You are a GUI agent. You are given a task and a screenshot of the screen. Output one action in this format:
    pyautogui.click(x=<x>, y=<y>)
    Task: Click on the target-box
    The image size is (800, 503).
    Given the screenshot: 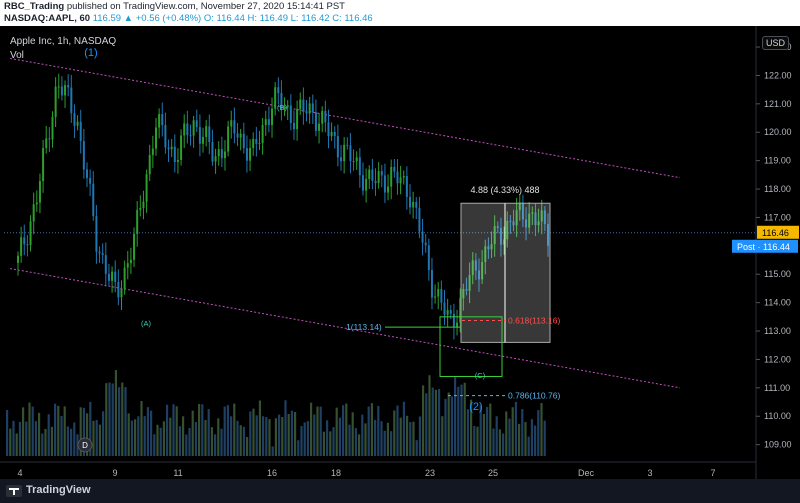 What is the action you would take?
    pyautogui.click(x=471, y=346)
    